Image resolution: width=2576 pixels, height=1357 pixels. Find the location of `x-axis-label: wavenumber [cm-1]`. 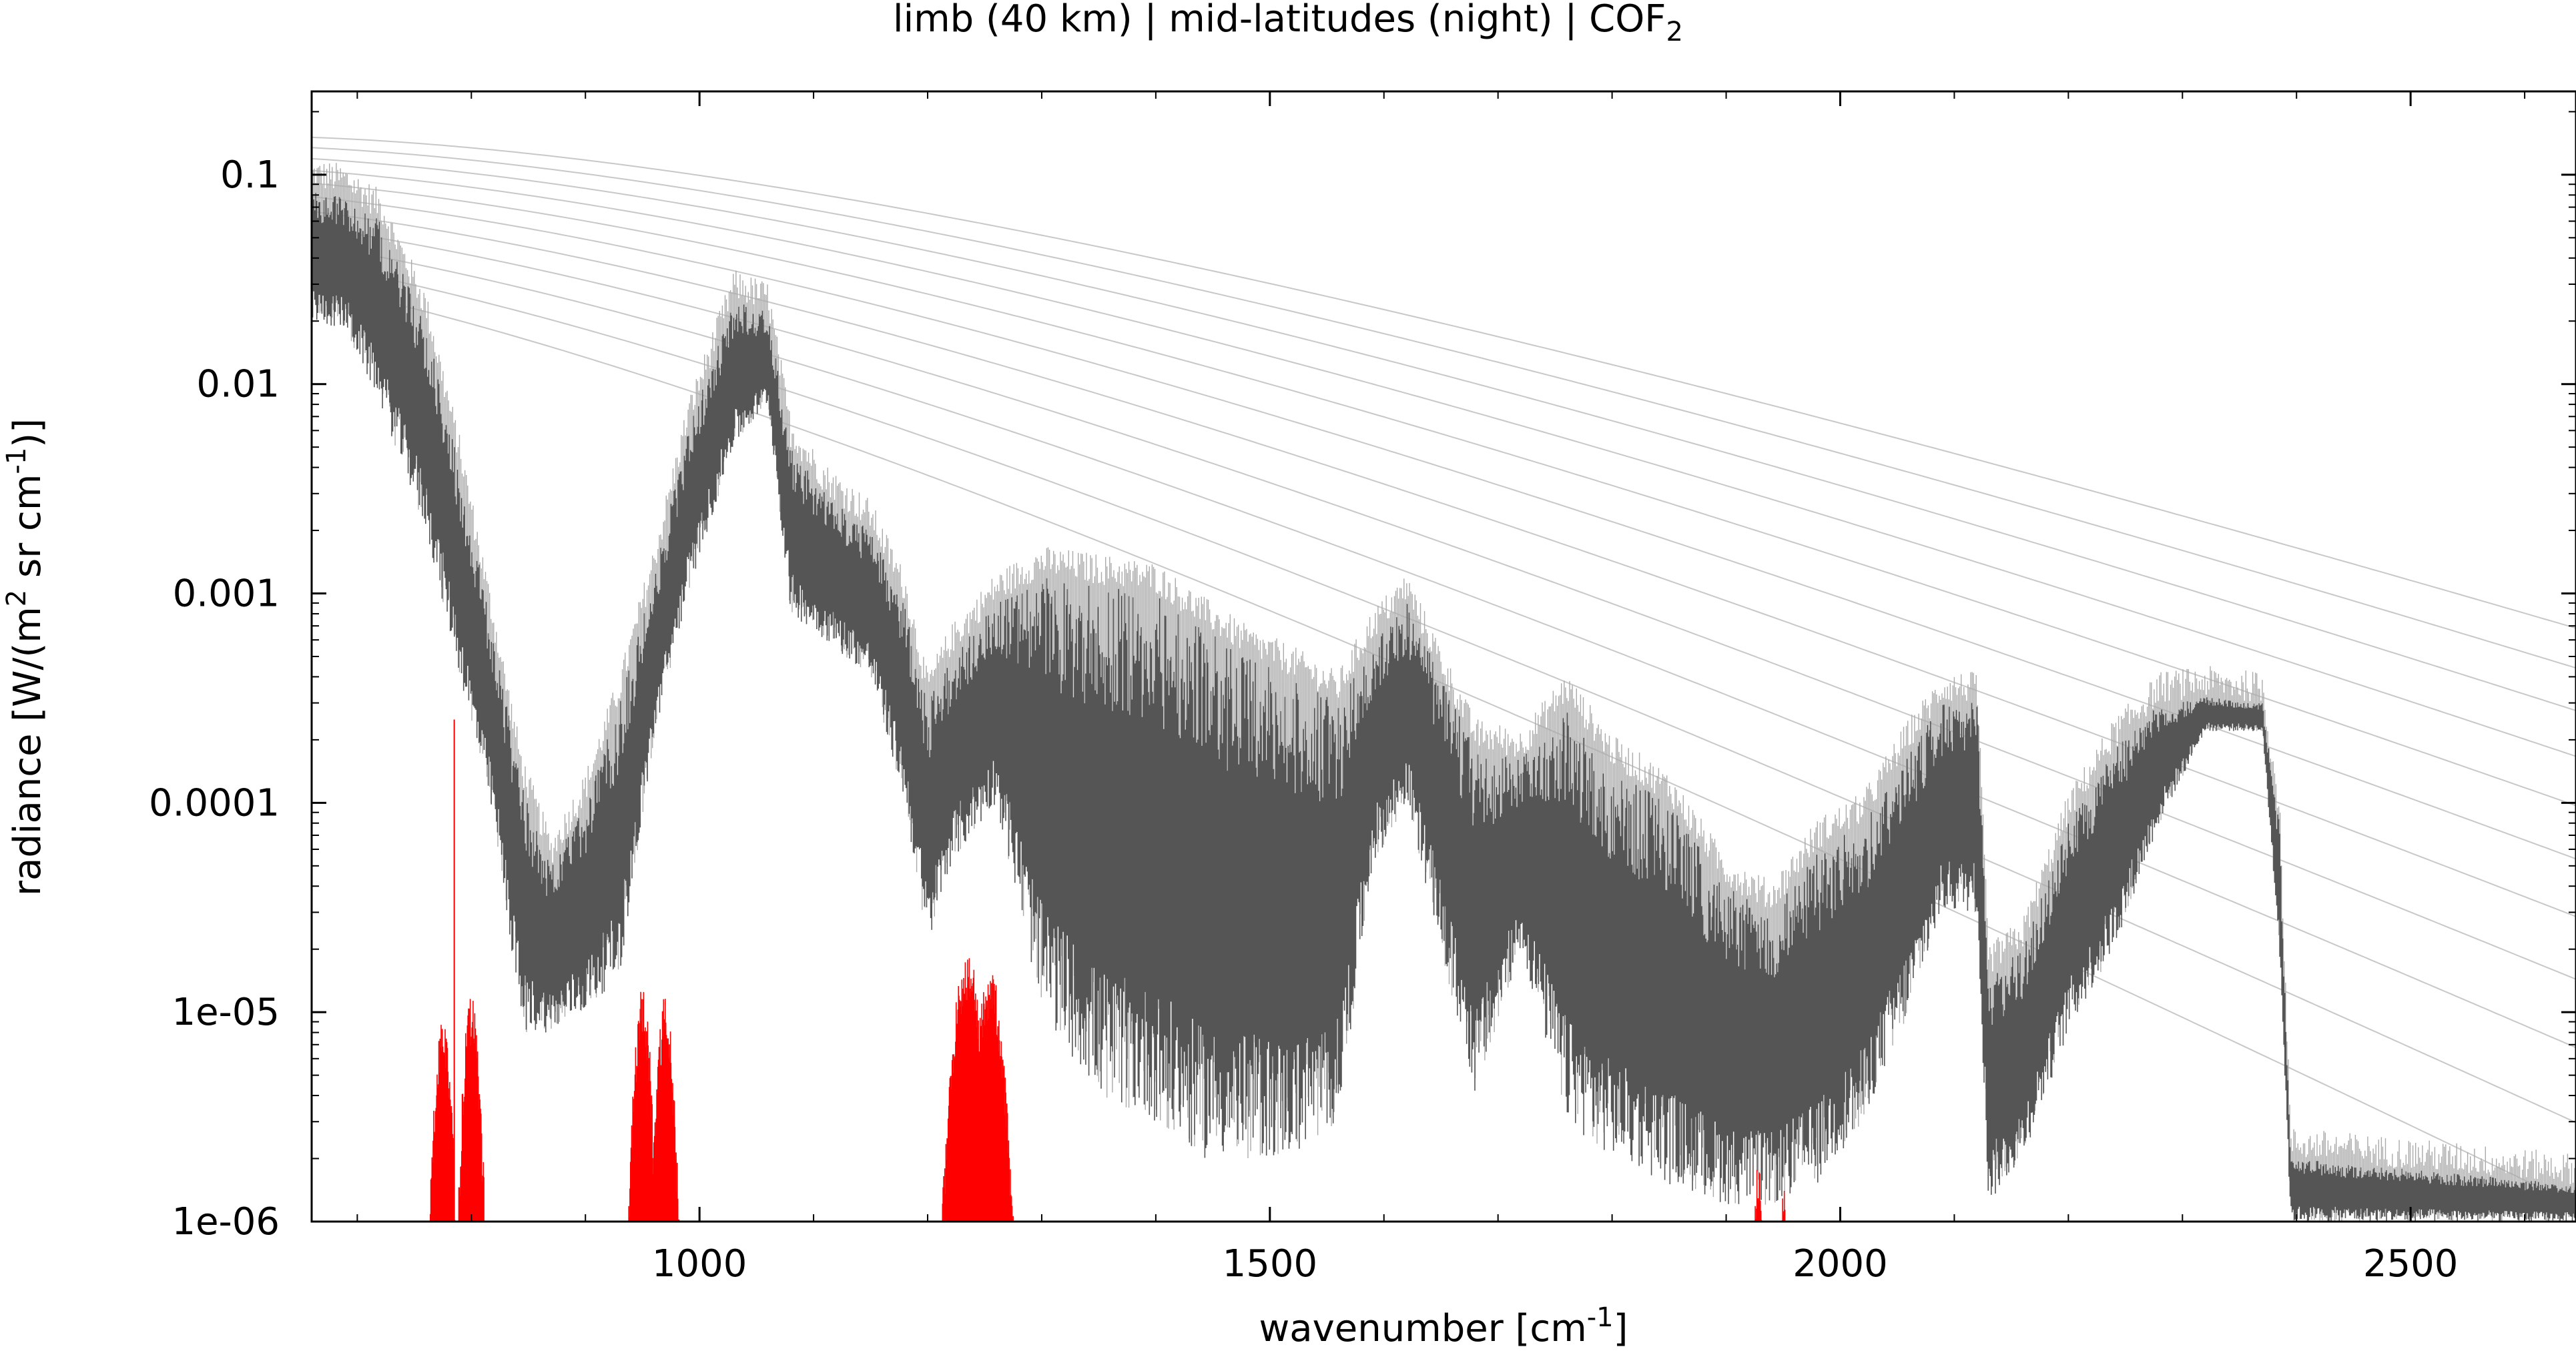

x-axis-label: wavenumber [cm-1] is located at coordinates (1443, 1326).